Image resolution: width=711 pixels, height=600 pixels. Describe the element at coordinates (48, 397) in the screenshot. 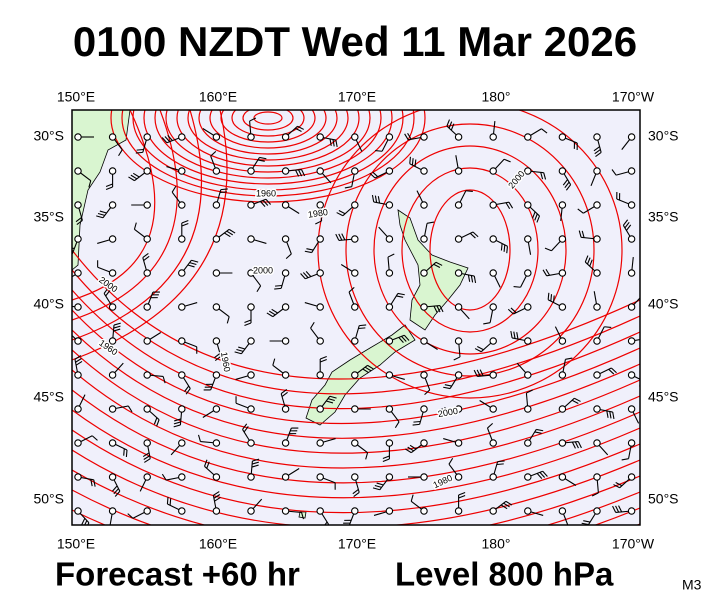

I see `left-axis-label: 45°S` at that location.